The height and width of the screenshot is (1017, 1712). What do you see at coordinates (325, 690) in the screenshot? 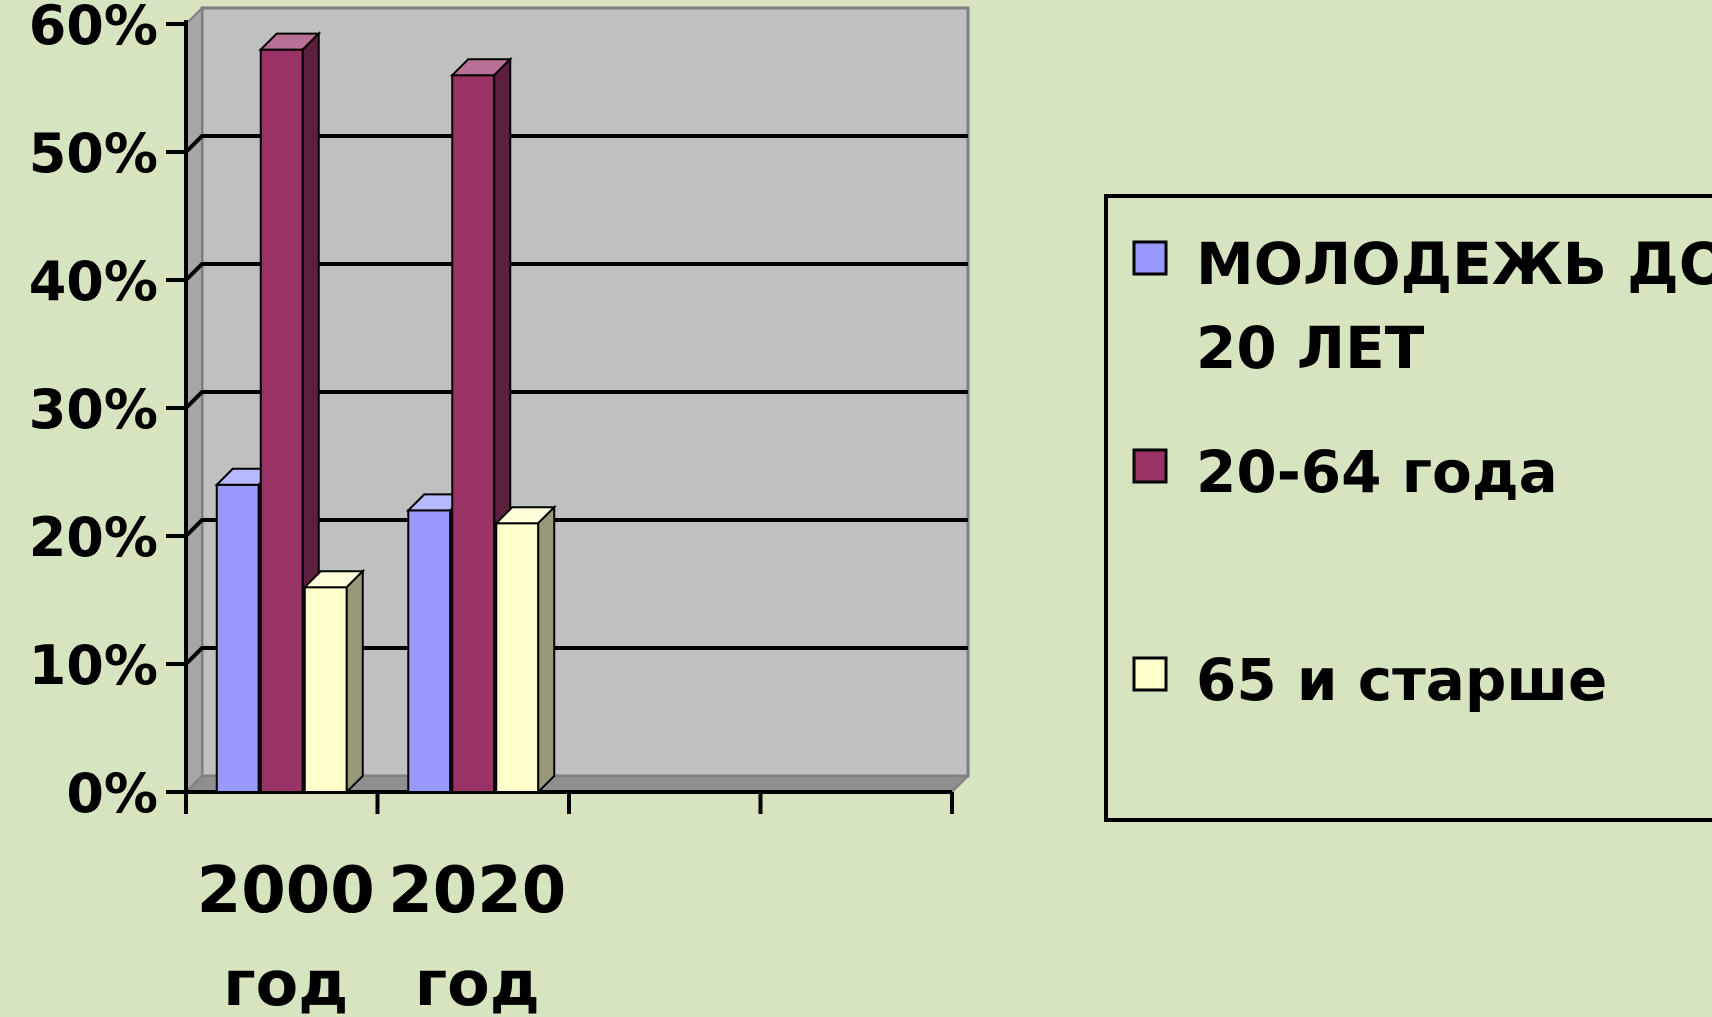
I see `bar-3-2000` at bounding box center [325, 690].